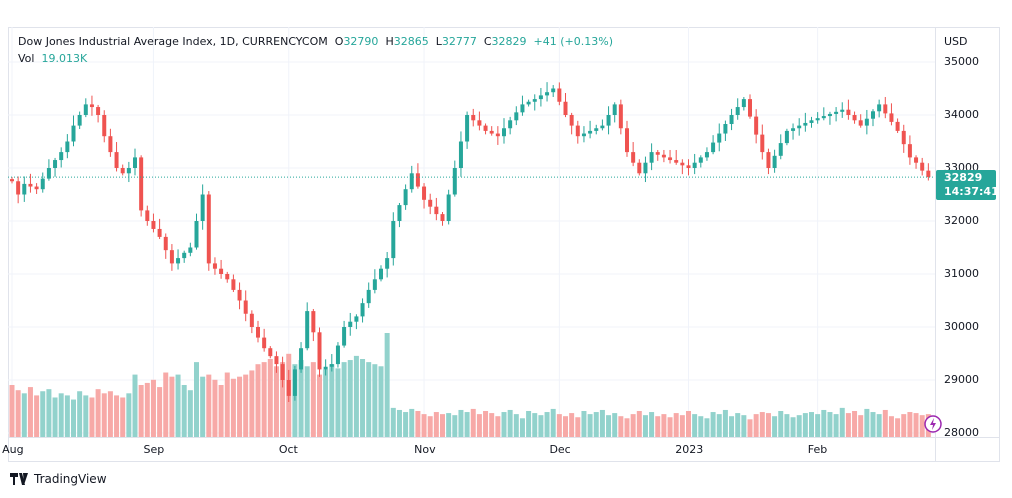 This screenshot has height=498, width=1012. I want to click on y-tick-label: 35000, so click(961, 61).